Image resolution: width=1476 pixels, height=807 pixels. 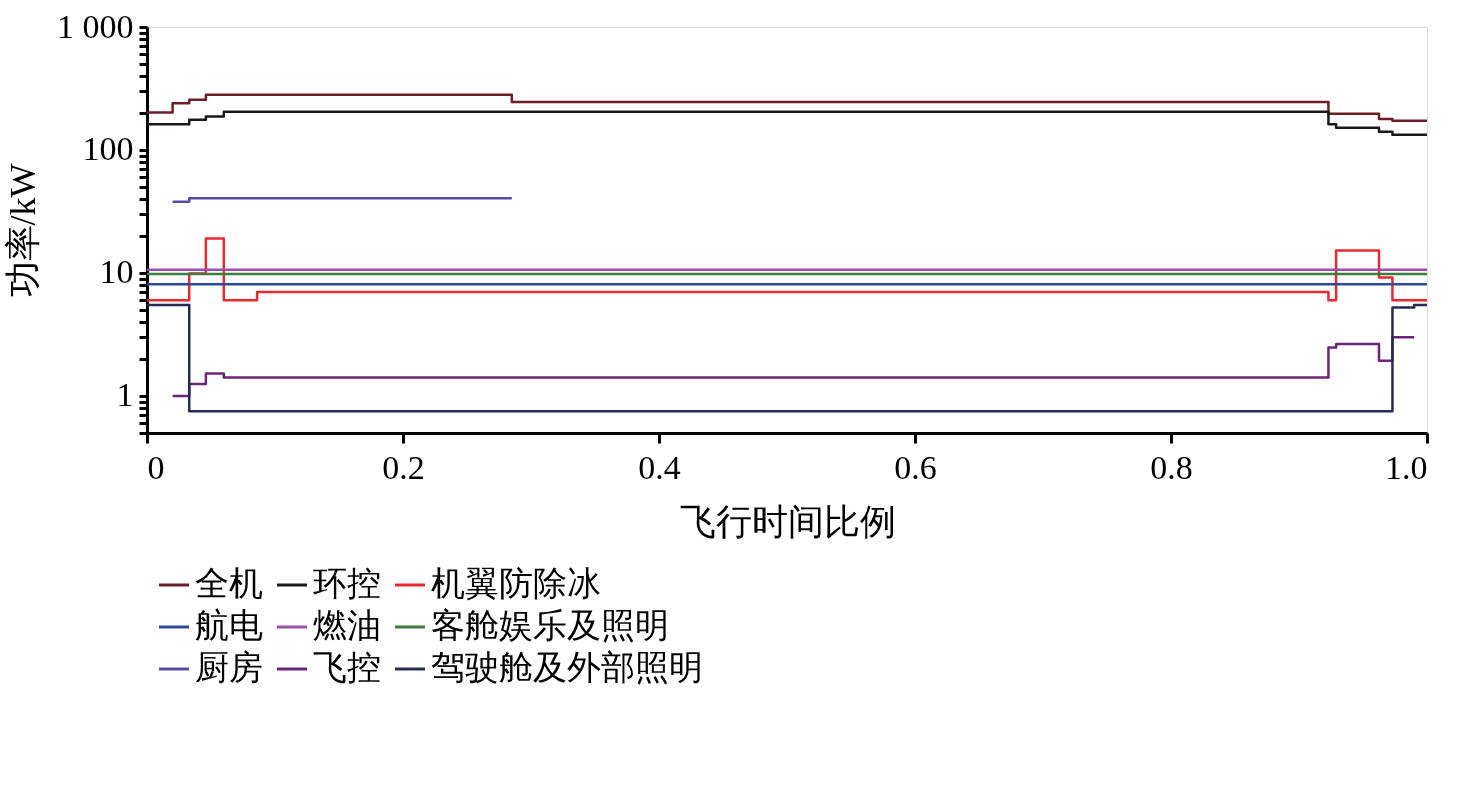 I want to click on y-axis-title: 功率/kW, so click(x=23, y=230).